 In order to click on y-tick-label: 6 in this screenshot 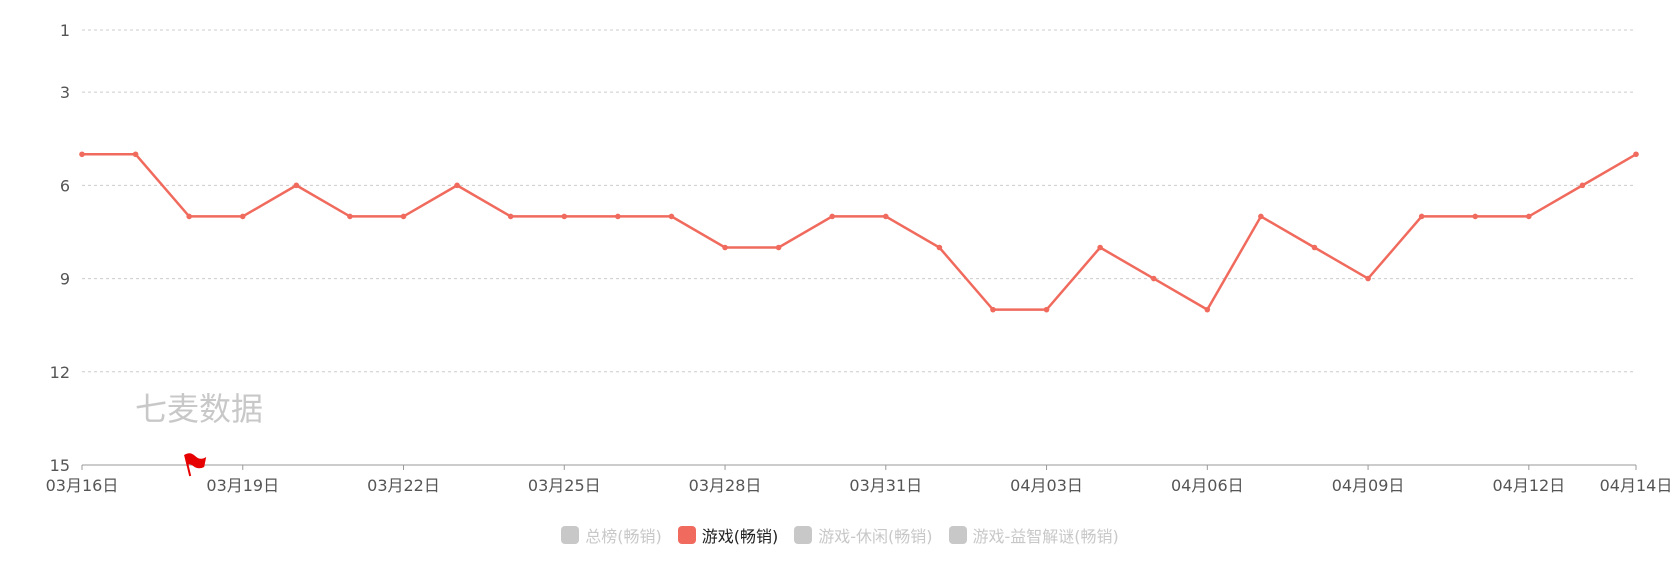, I will do `click(65, 185)`.